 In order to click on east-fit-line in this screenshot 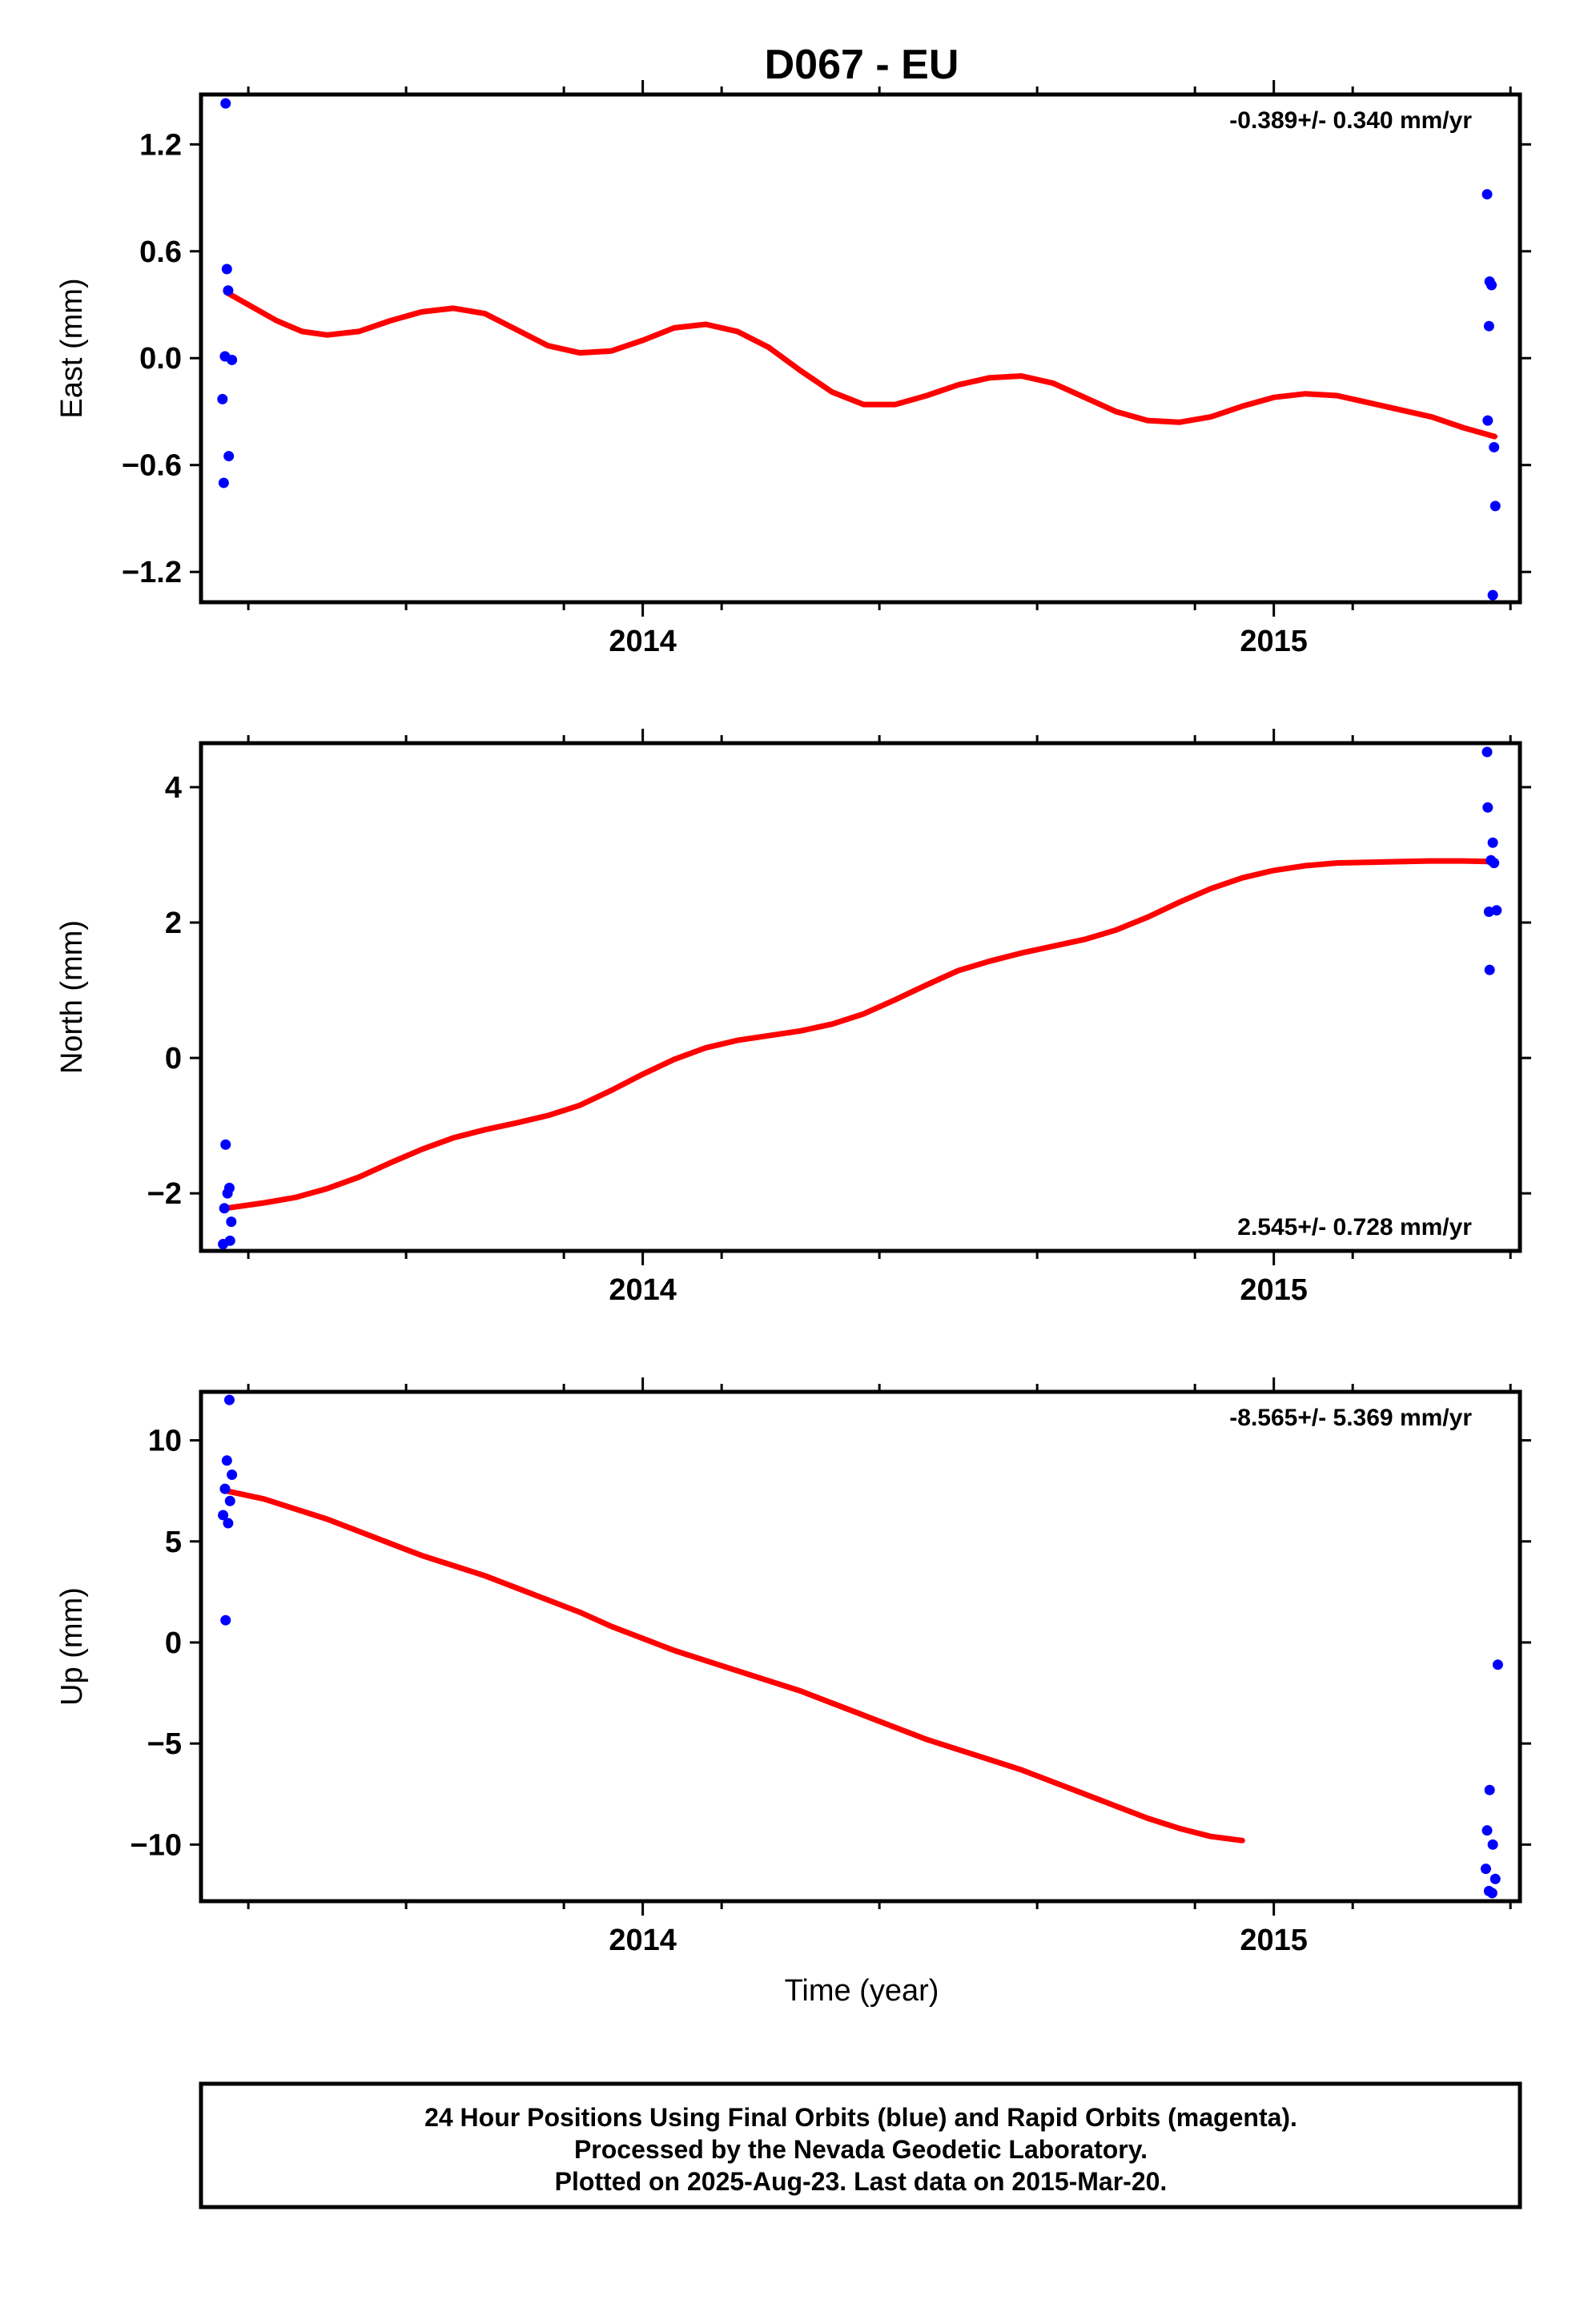, I will do `click(860, 364)`.